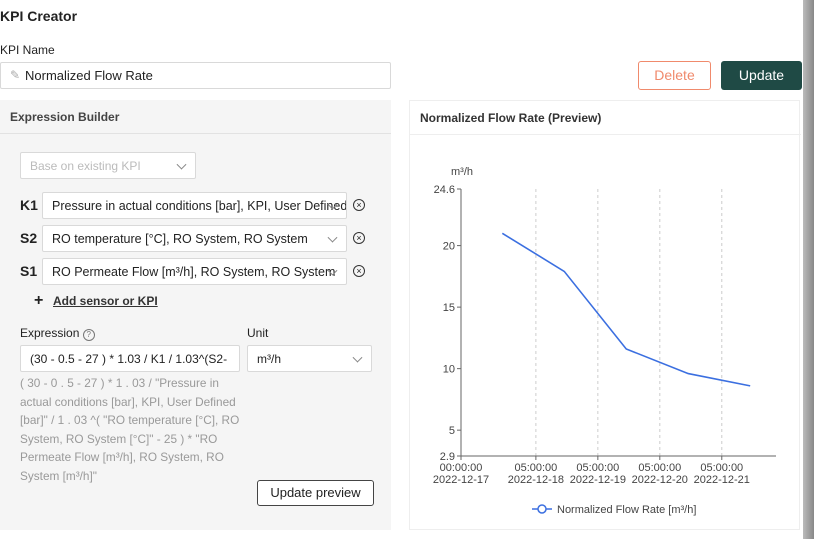 This screenshot has width=814, height=539. What do you see at coordinates (674, 75) in the screenshot?
I see `delete-button: Delete` at bounding box center [674, 75].